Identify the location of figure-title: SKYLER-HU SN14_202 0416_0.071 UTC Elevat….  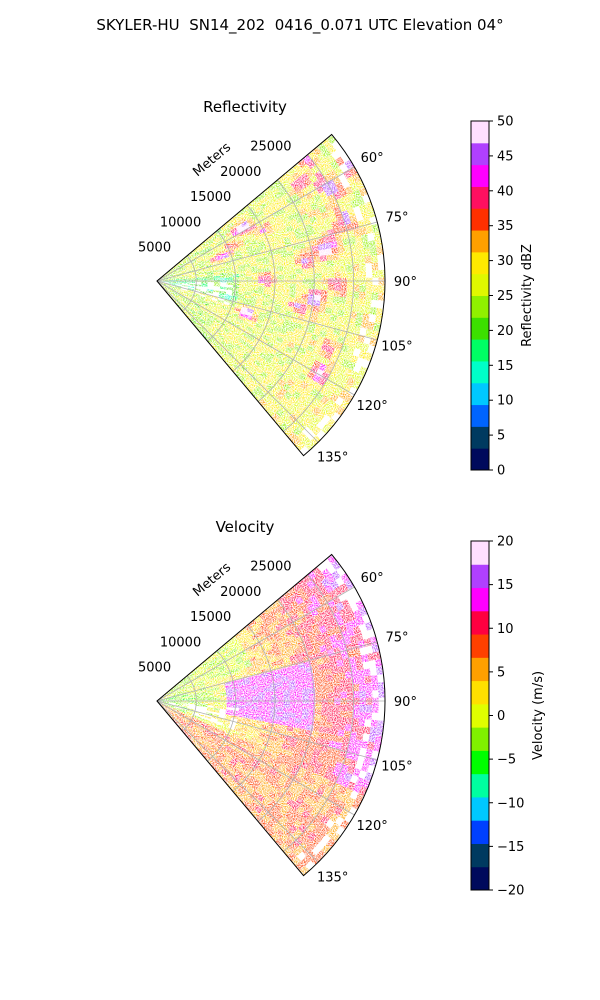
(300, 25).